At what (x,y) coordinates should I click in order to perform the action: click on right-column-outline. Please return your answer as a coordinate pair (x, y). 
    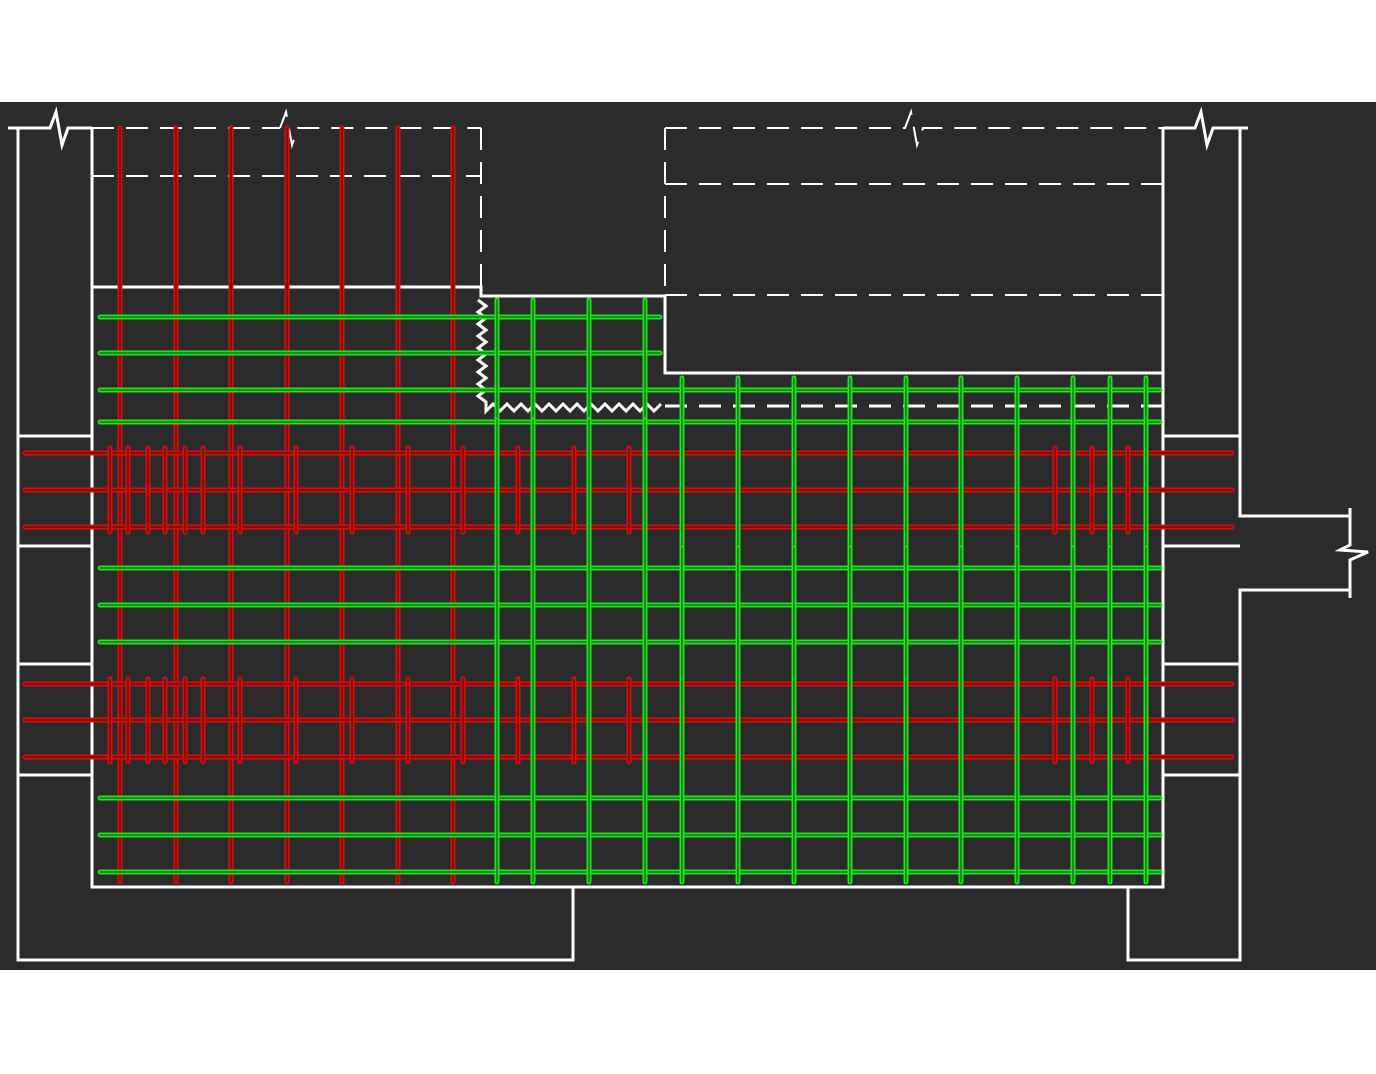
    Looking at the image, I should click on (1294, 323).